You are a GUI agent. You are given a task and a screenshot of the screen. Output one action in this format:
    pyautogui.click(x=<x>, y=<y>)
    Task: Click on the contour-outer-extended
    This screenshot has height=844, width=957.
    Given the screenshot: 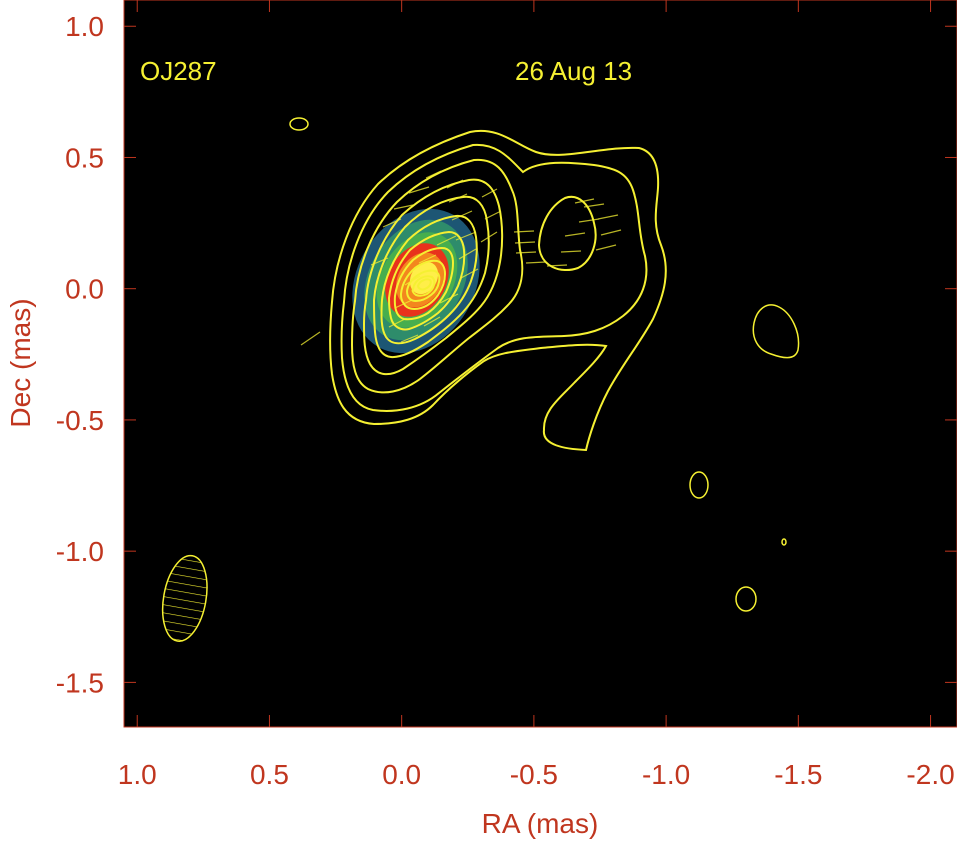 What is the action you would take?
    pyautogui.click(x=498, y=290)
    